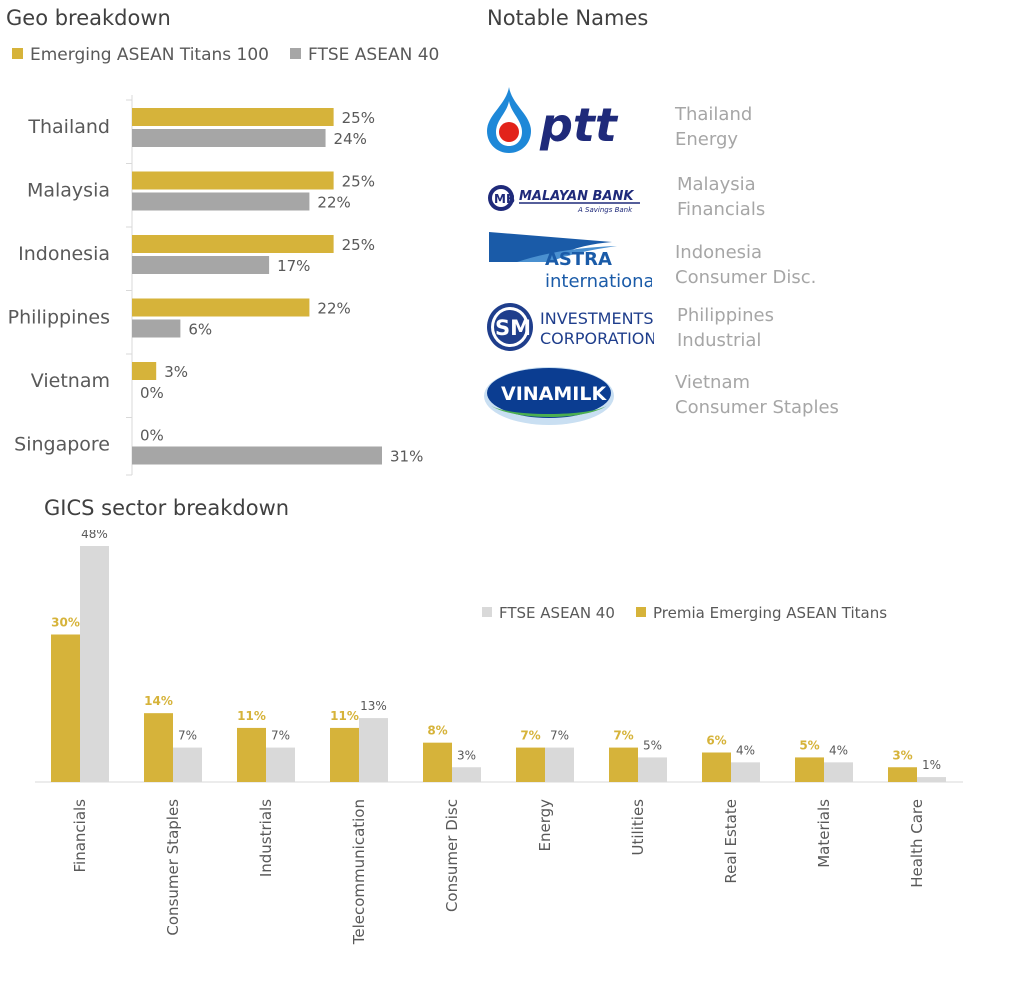 This screenshot has width=1024, height=995. I want to click on gics-category-label: Utilities, so click(638, 827).